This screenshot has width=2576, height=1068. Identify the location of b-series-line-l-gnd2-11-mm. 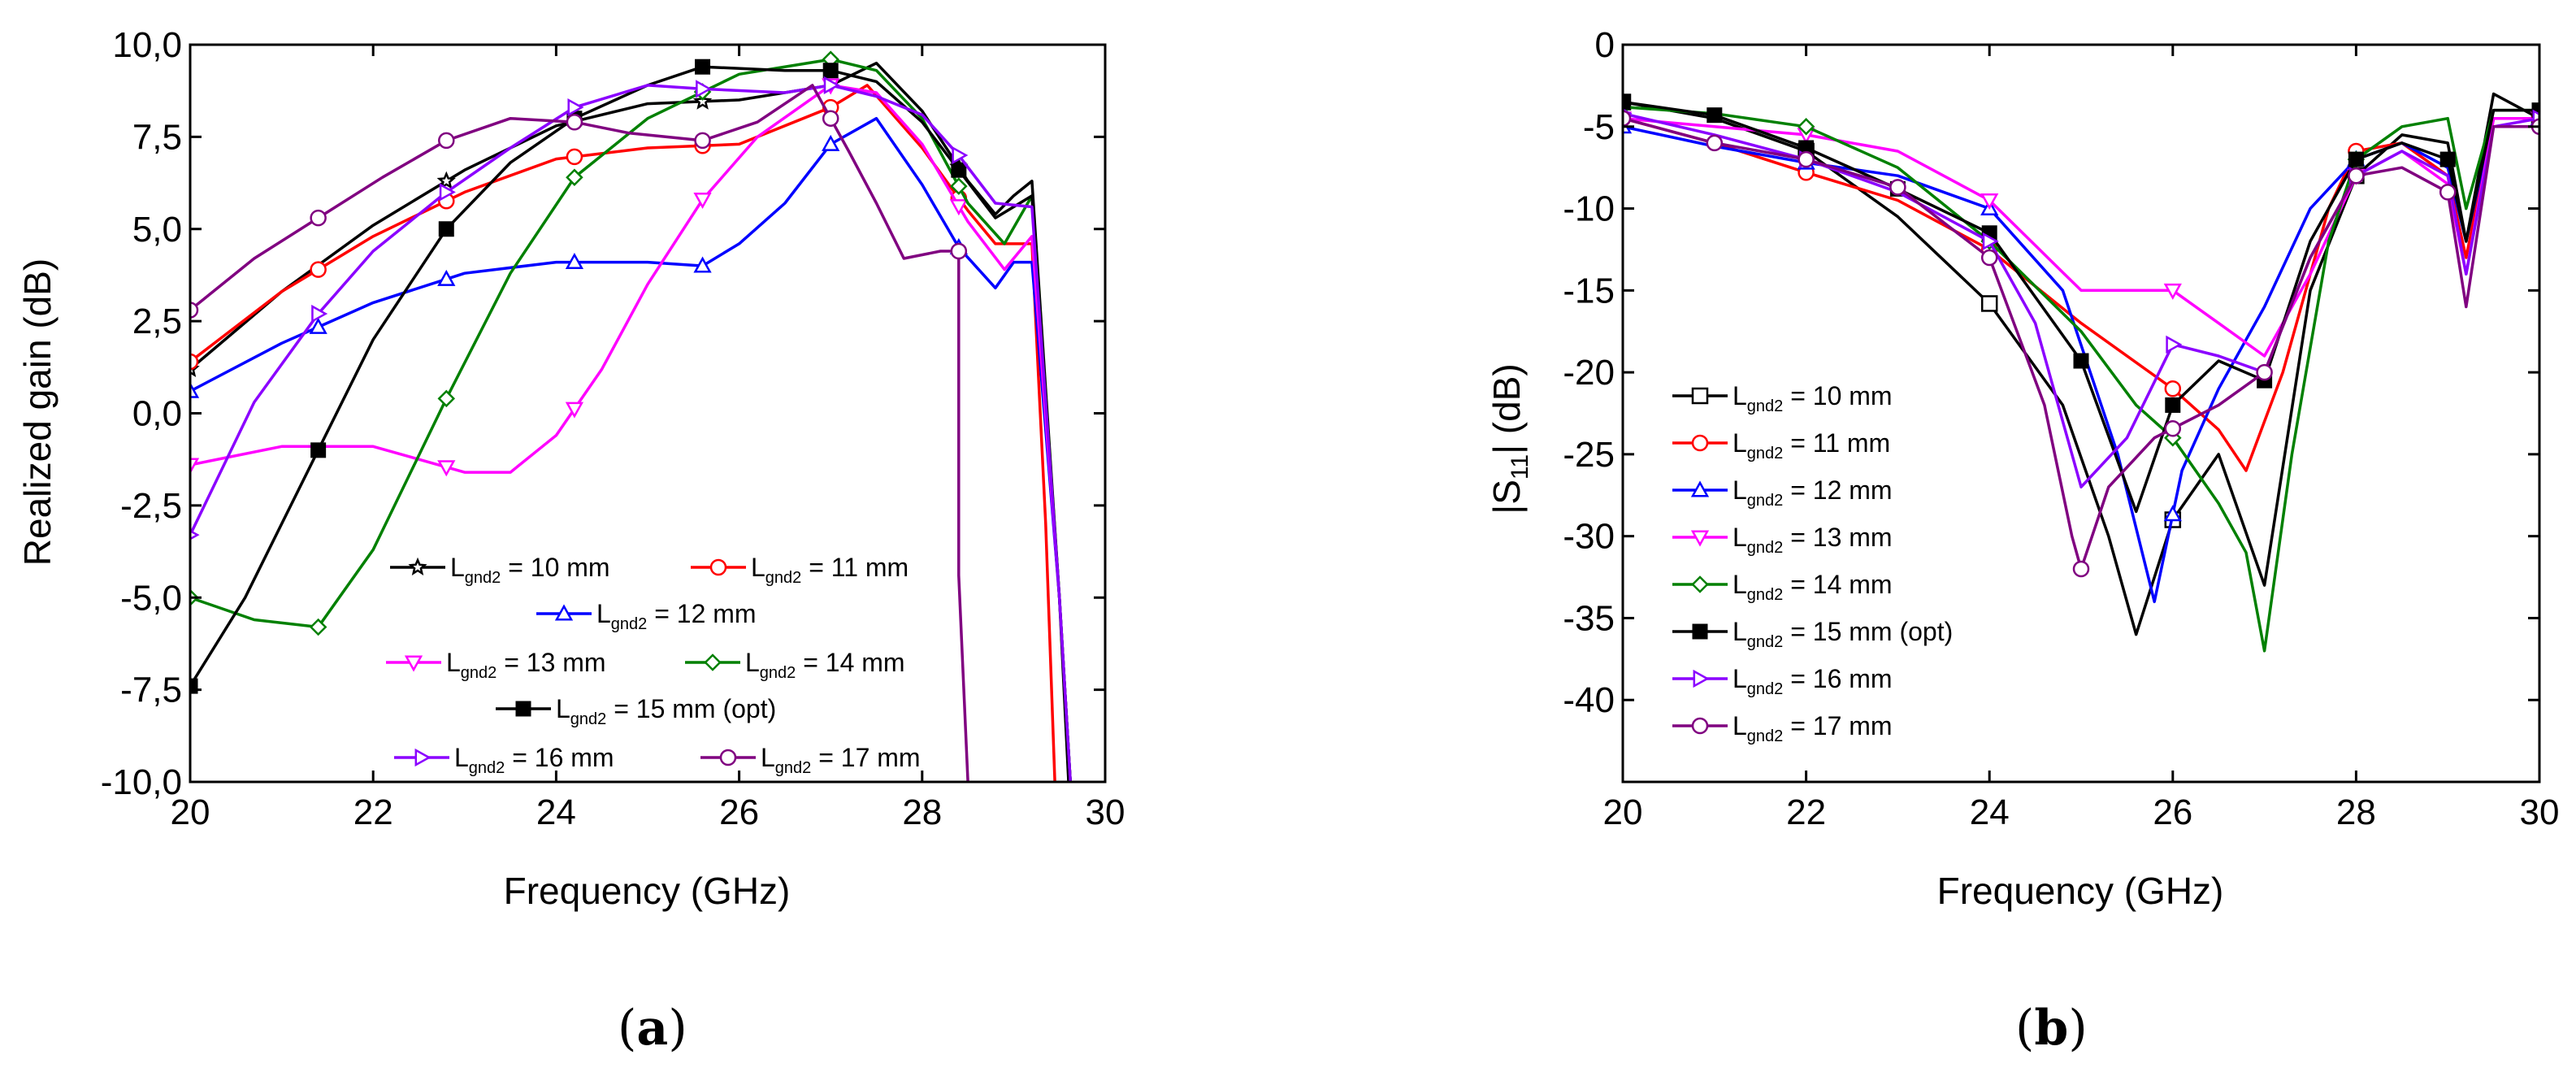
(2081, 294).